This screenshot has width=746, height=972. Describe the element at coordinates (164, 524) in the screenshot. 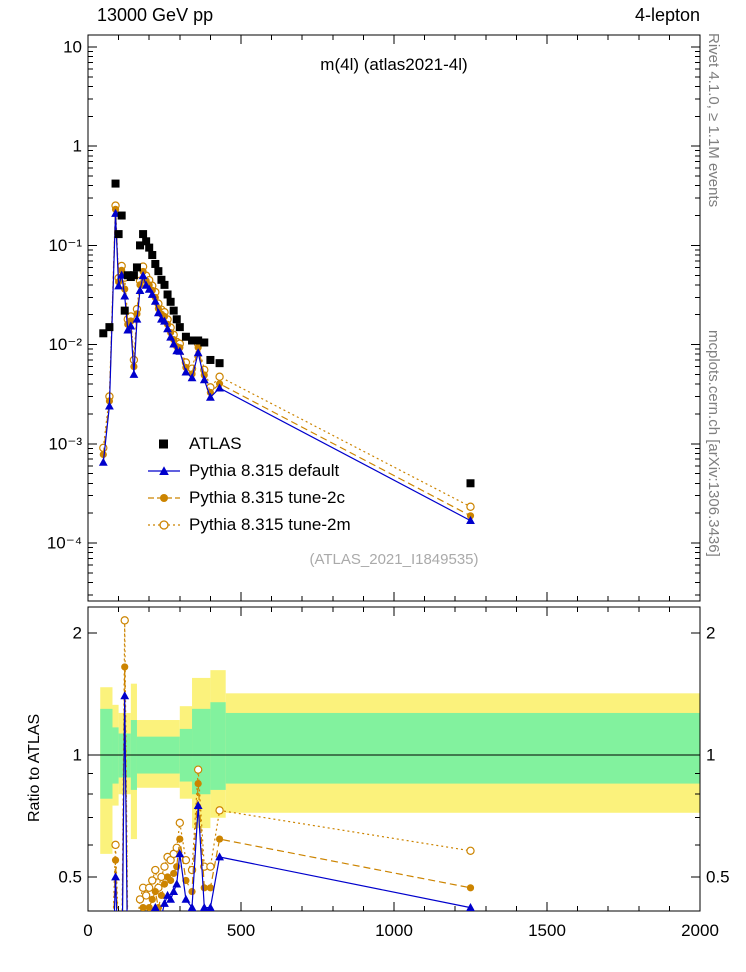

I see `open-circle-dotted-line-marker-icon` at that location.